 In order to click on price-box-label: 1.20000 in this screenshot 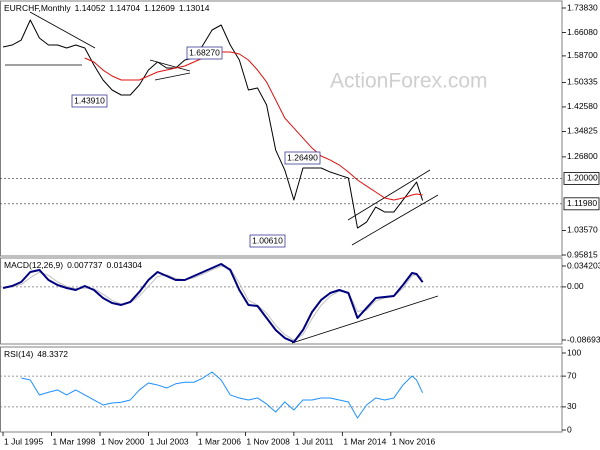, I will do `click(582, 178)`.